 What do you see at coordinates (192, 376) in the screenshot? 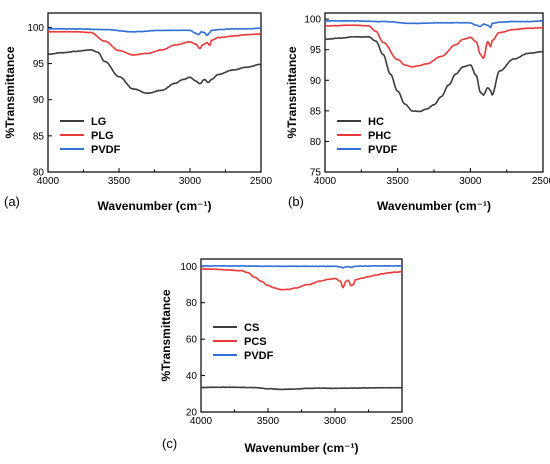
I see `y-tick-label: 40` at bounding box center [192, 376].